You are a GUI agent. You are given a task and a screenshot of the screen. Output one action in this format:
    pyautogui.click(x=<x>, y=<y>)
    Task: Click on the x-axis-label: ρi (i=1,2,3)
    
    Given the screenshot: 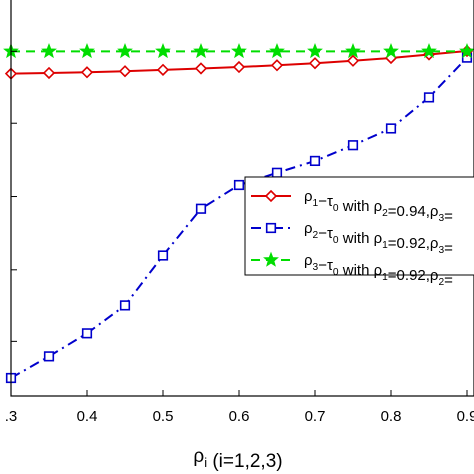 What is the action you would take?
    pyautogui.click(x=237, y=459)
    